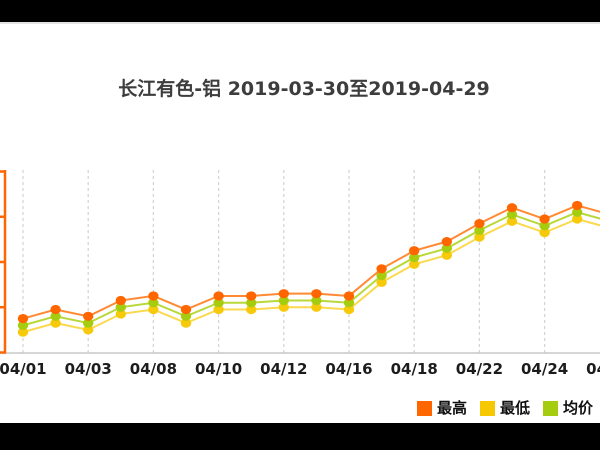 Image resolution: width=600 pixels, height=450 pixels. I want to click on top-letterbox-bar, so click(300, 12).